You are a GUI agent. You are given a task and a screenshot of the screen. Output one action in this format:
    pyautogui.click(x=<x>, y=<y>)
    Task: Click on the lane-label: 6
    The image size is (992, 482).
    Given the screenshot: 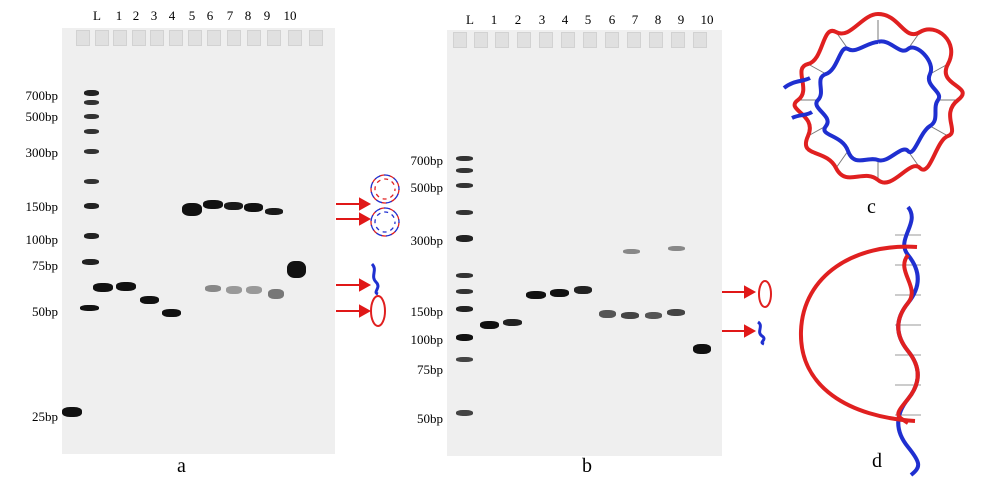 What is the action you would take?
    pyautogui.click(x=612, y=19)
    